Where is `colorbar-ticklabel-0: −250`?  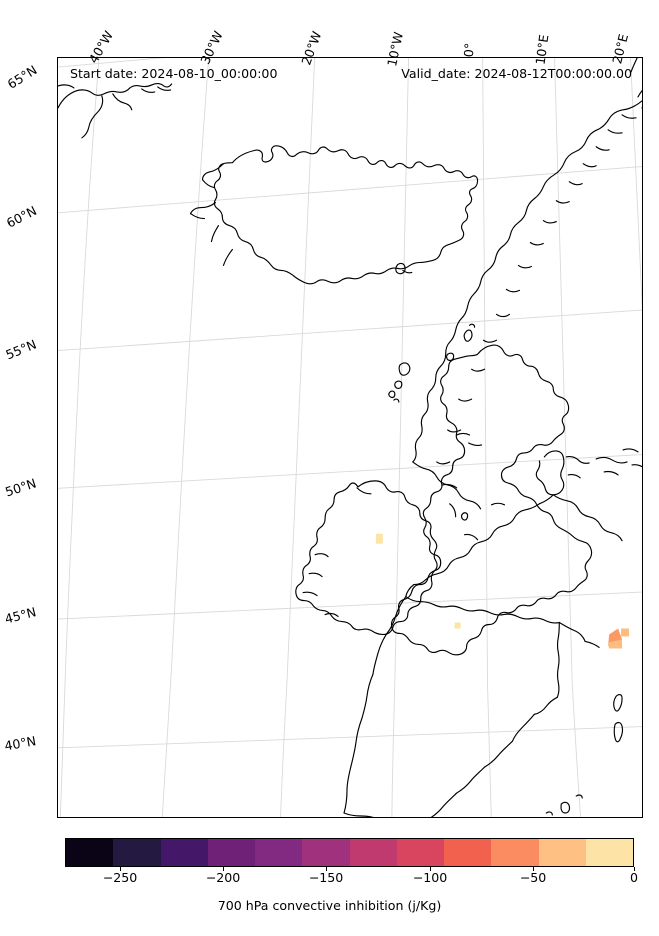
colorbar-ticklabel-0: −250 is located at coordinates (120, 877).